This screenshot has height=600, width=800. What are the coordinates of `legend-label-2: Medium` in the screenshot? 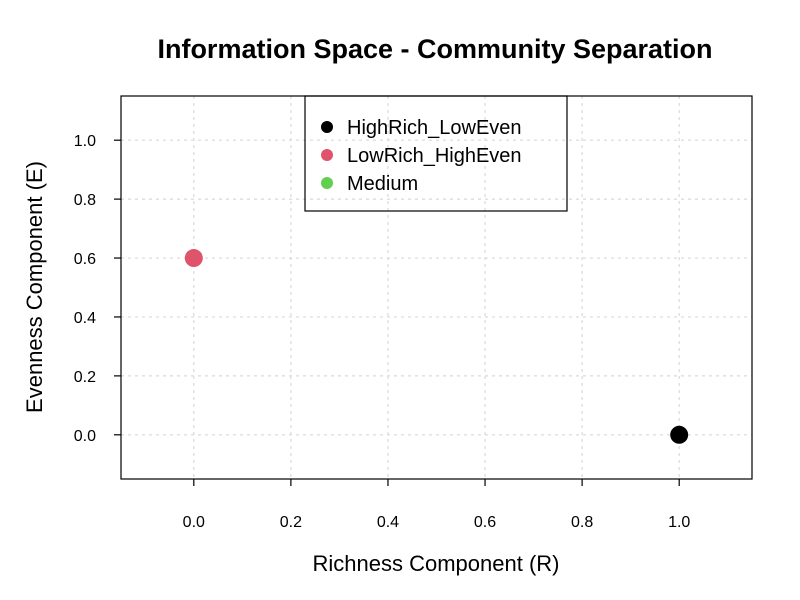 It's located at (382, 184).